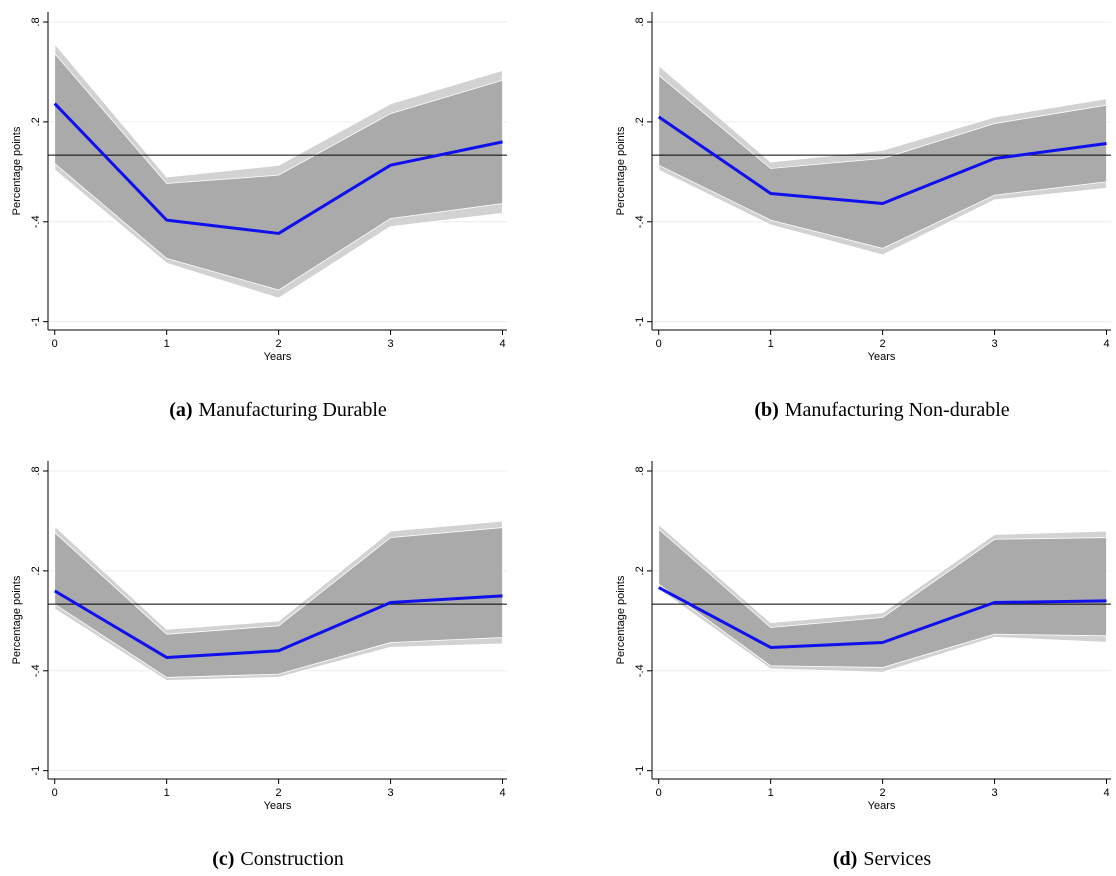 This screenshot has height=876, width=1116. What do you see at coordinates (291, 859) in the screenshot?
I see `caption-text: Construction` at bounding box center [291, 859].